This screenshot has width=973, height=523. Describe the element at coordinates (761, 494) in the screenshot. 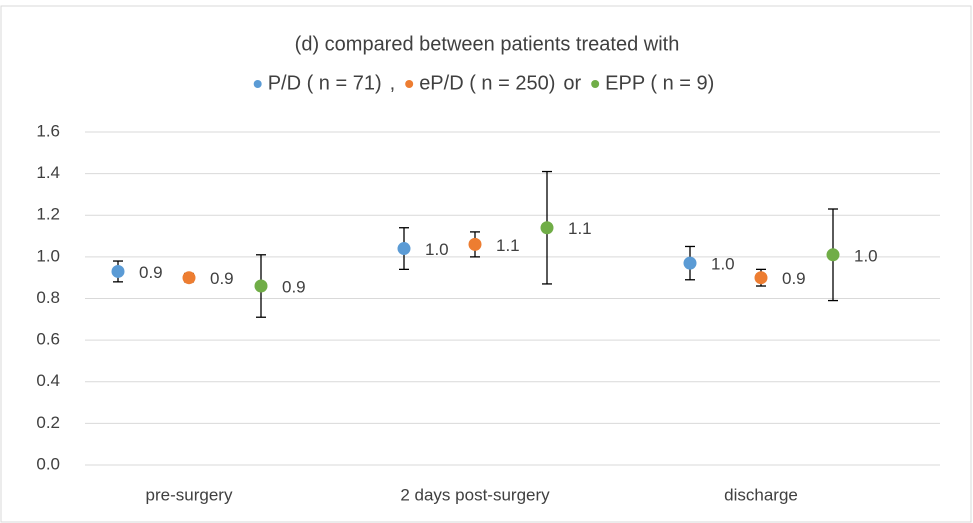

I see `x-tick-label: discharge` at that location.